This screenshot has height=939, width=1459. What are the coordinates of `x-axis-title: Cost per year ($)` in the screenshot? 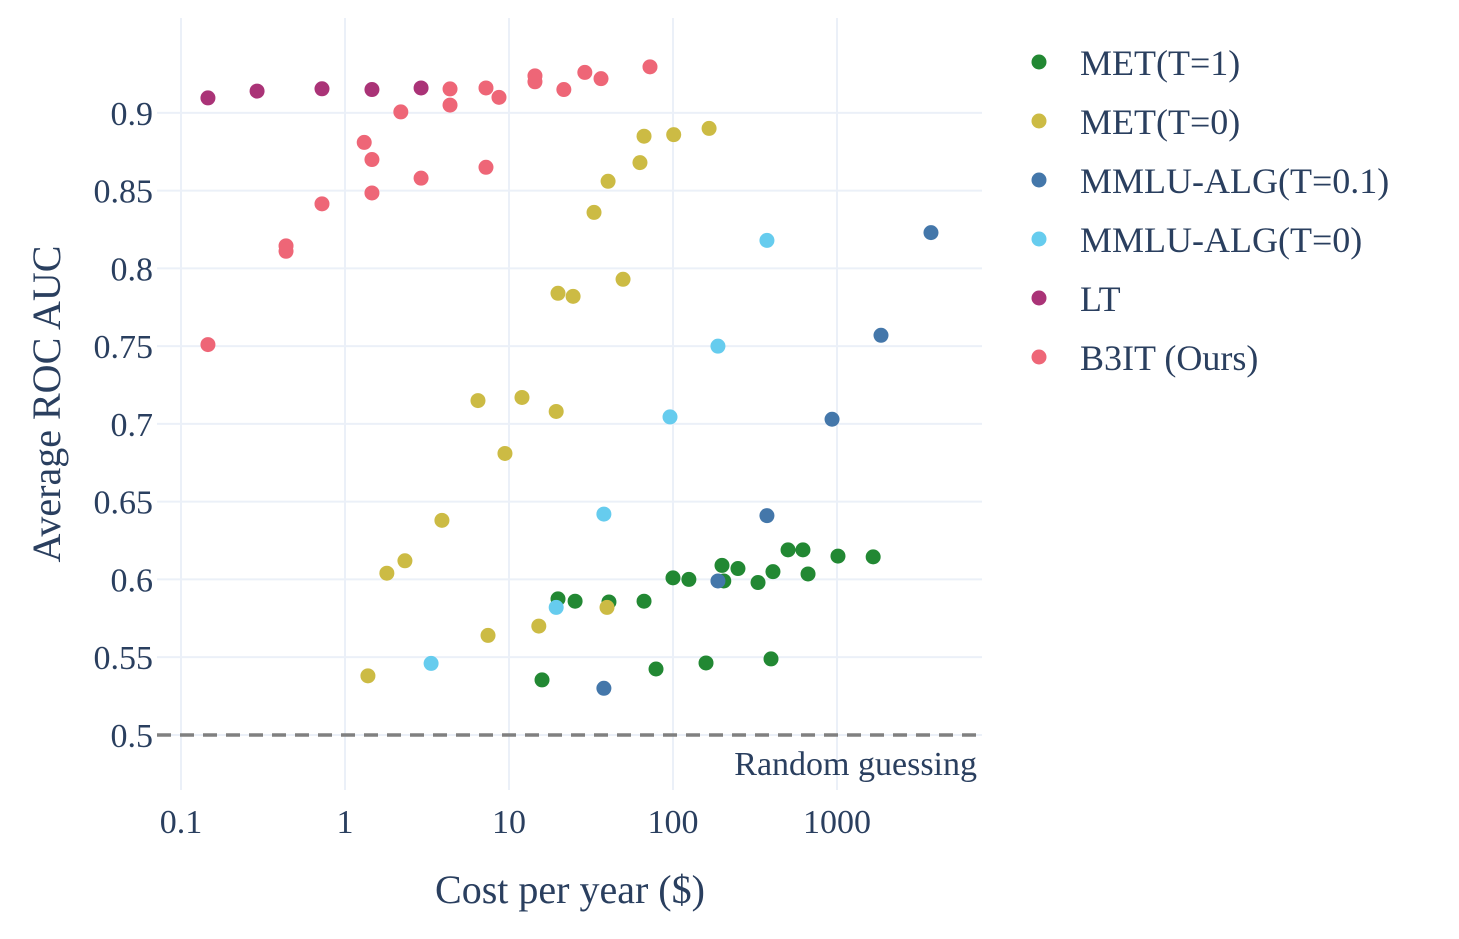 It's located at (570, 889).